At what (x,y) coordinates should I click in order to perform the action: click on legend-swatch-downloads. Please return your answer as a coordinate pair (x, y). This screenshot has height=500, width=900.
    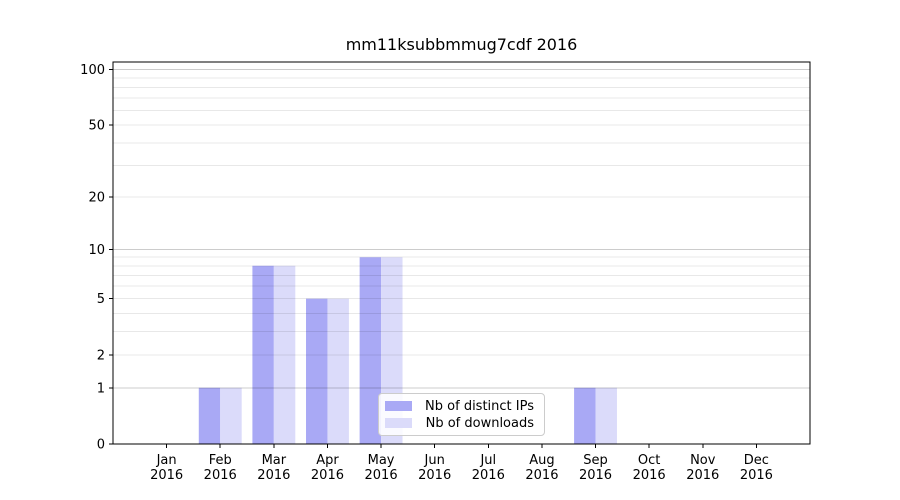
    Looking at the image, I should click on (398, 423).